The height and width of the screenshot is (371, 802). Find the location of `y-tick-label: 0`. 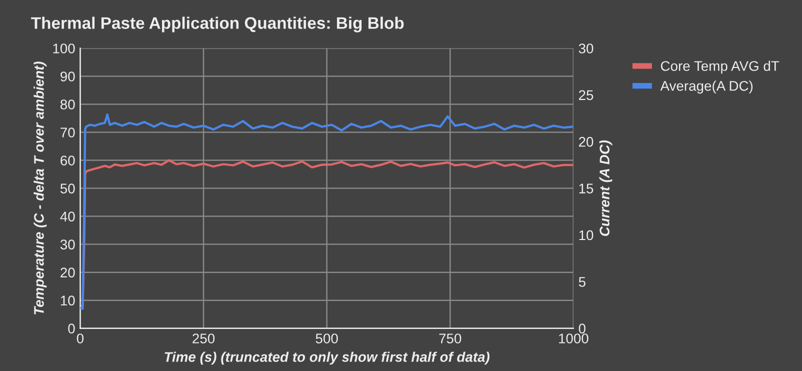

y-tick-label: 0 is located at coordinates (71, 329).